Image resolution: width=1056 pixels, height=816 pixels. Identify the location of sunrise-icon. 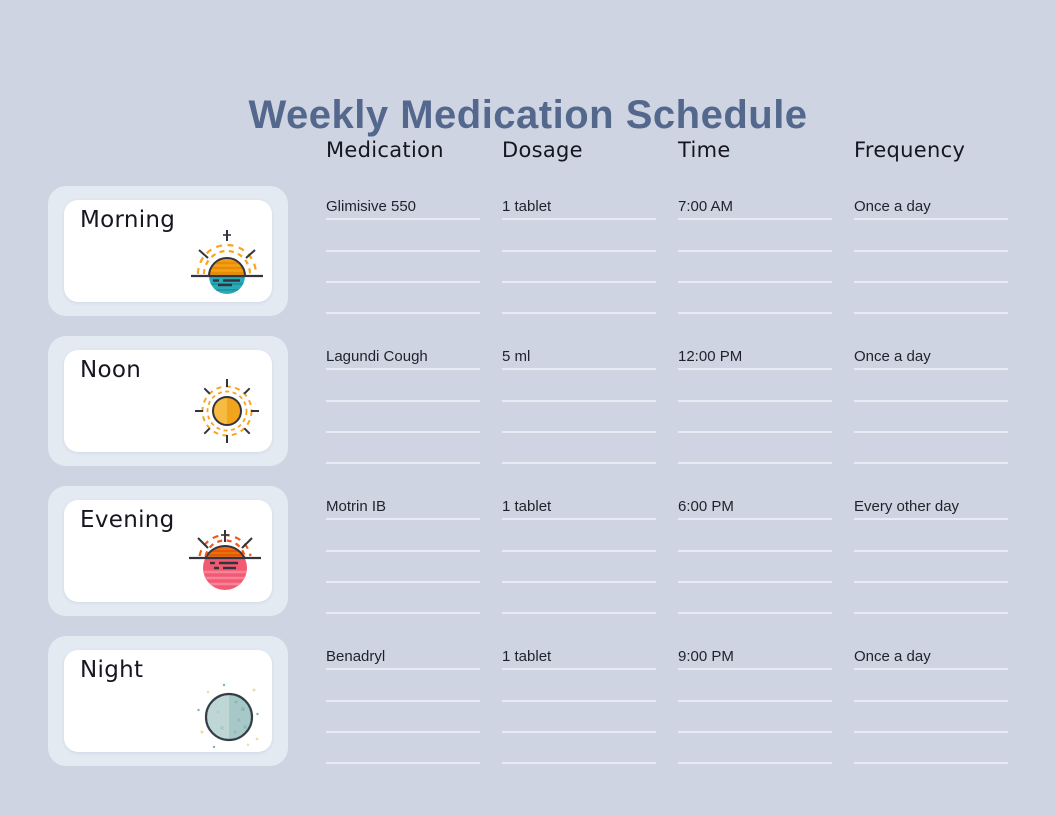
(227, 262).